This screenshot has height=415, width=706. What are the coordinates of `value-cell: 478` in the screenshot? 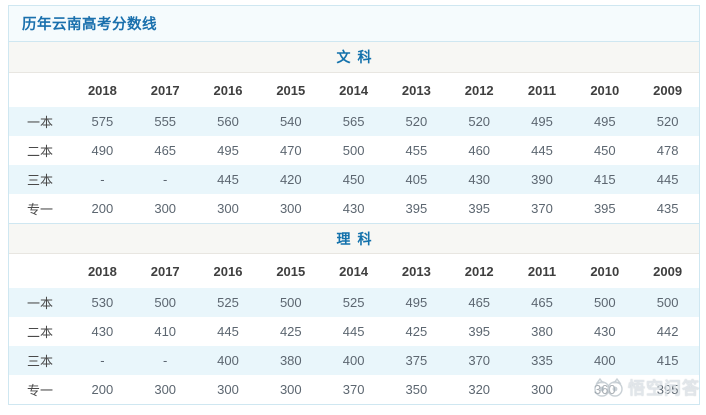 It's located at (667, 150).